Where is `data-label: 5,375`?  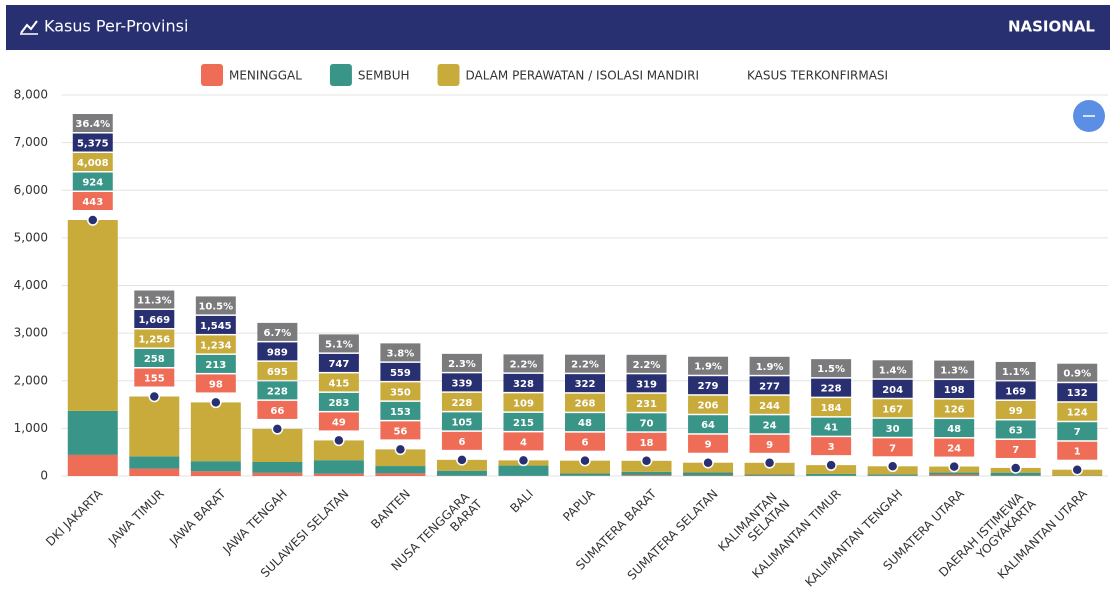
data-label: 5,375 is located at coordinates (93, 144).